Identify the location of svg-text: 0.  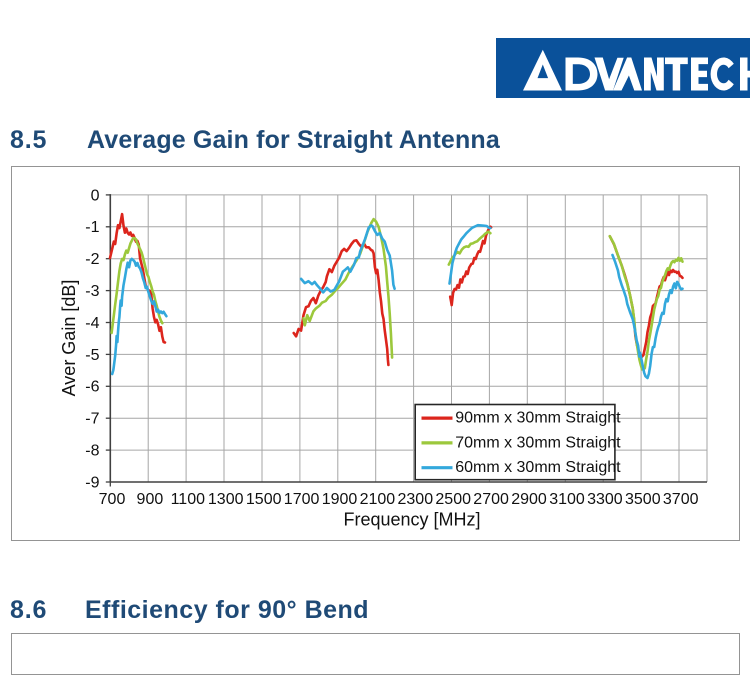
(95, 195).